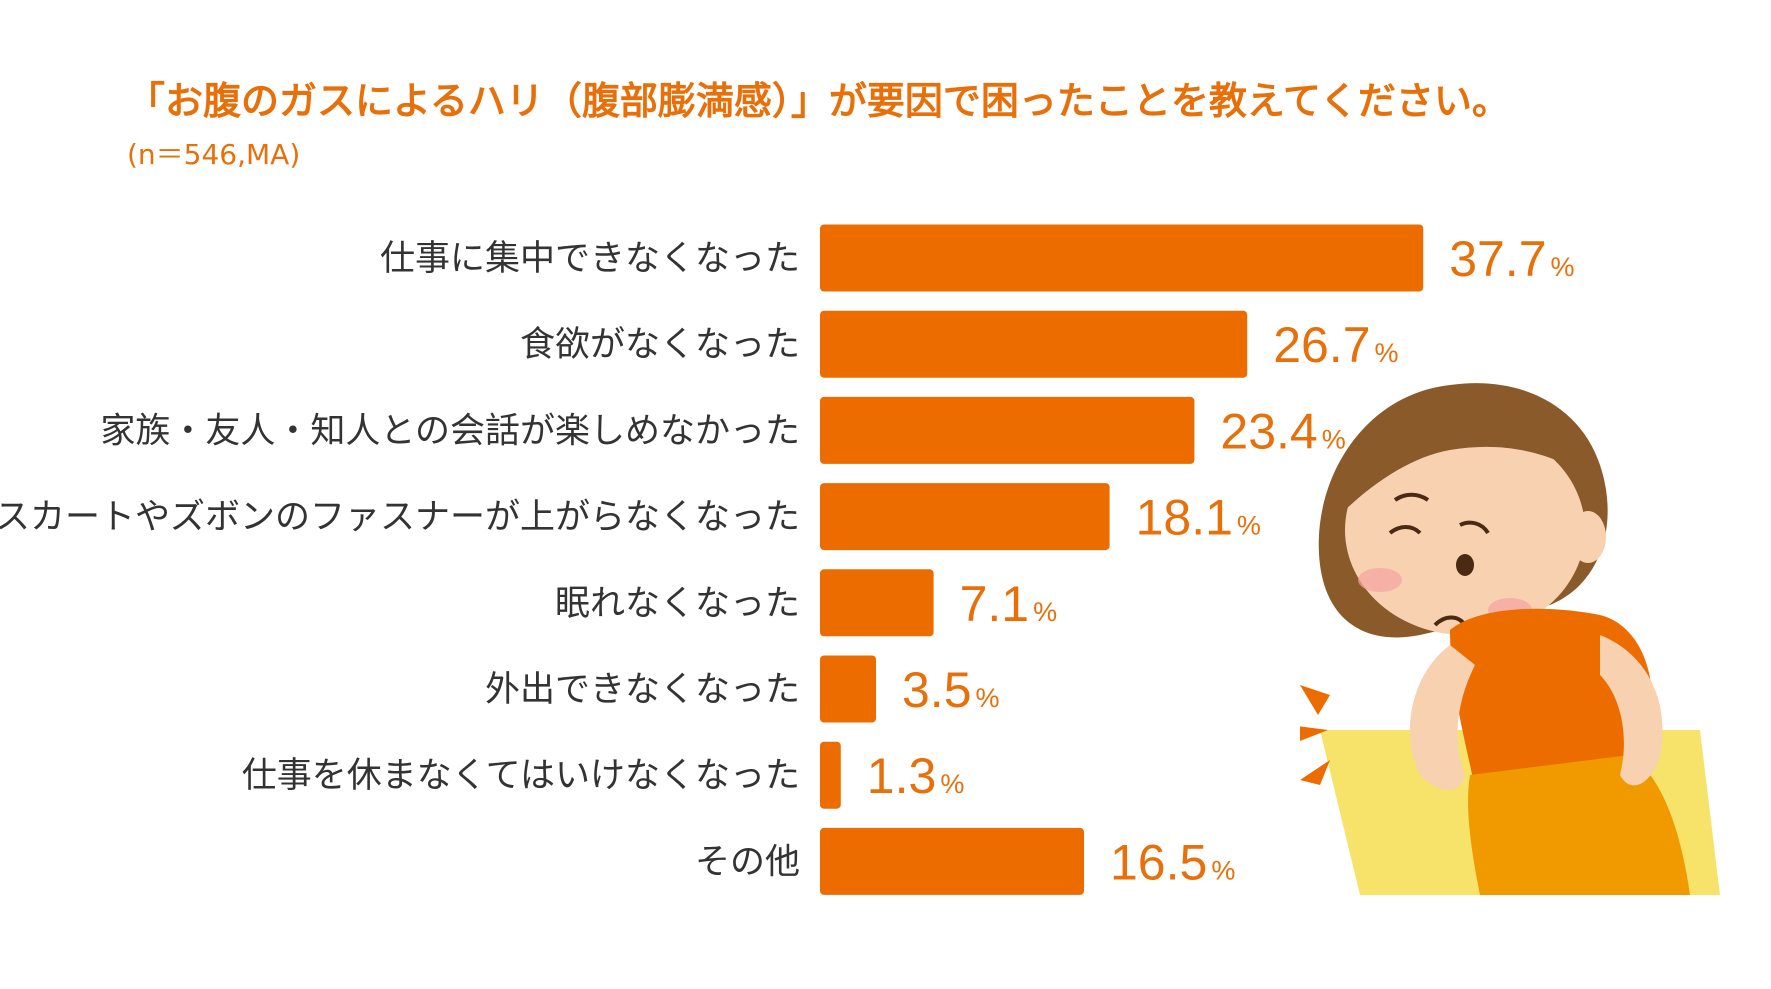  I want to click on chart-subtitle: (n＝546,MA), so click(214, 154).